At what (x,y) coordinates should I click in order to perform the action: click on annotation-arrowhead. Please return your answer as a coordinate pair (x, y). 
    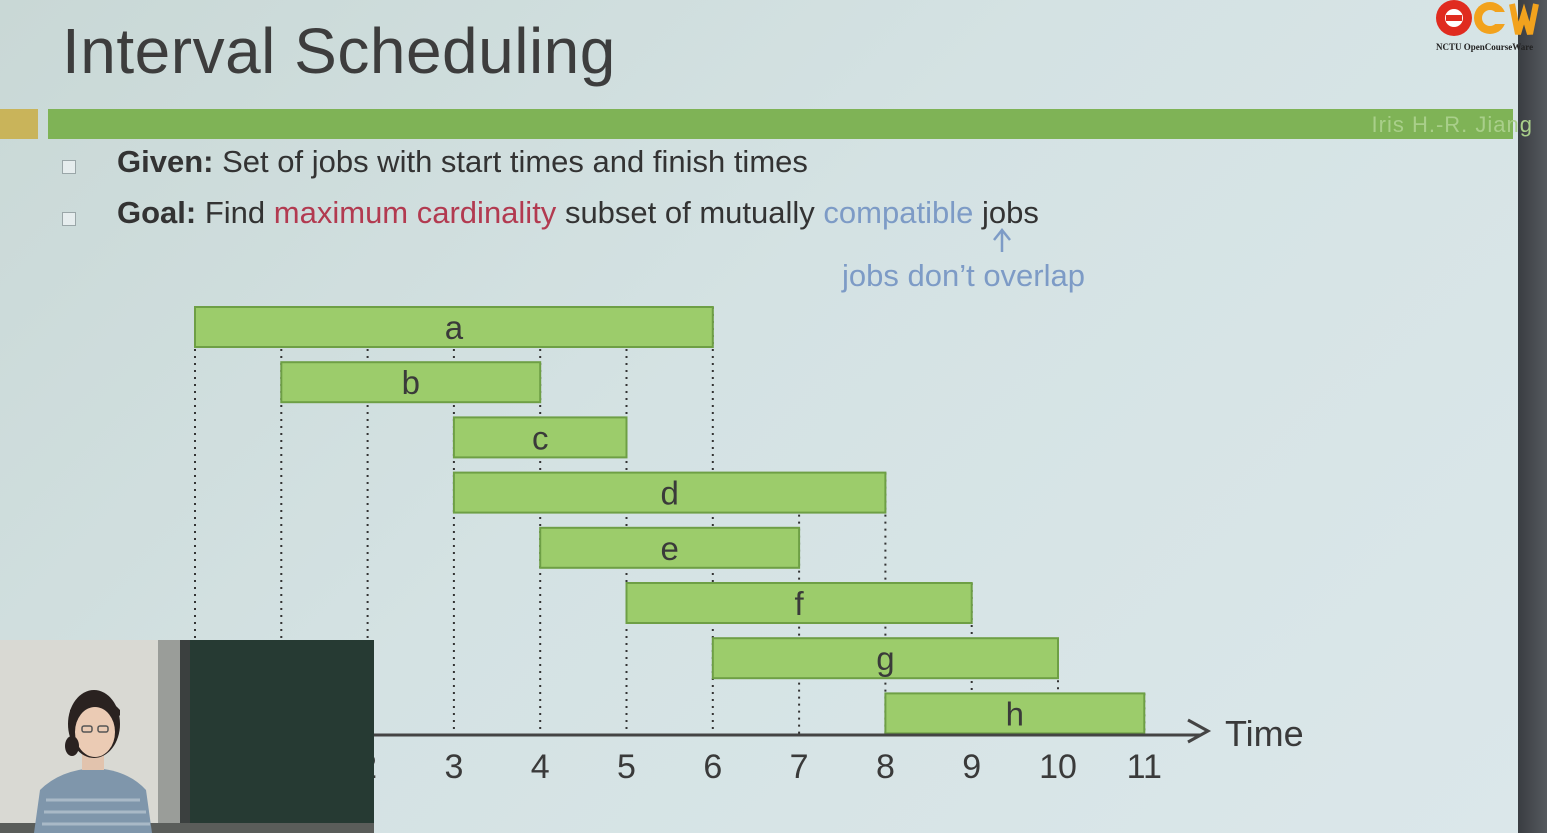
    Looking at the image, I should click on (1002, 234).